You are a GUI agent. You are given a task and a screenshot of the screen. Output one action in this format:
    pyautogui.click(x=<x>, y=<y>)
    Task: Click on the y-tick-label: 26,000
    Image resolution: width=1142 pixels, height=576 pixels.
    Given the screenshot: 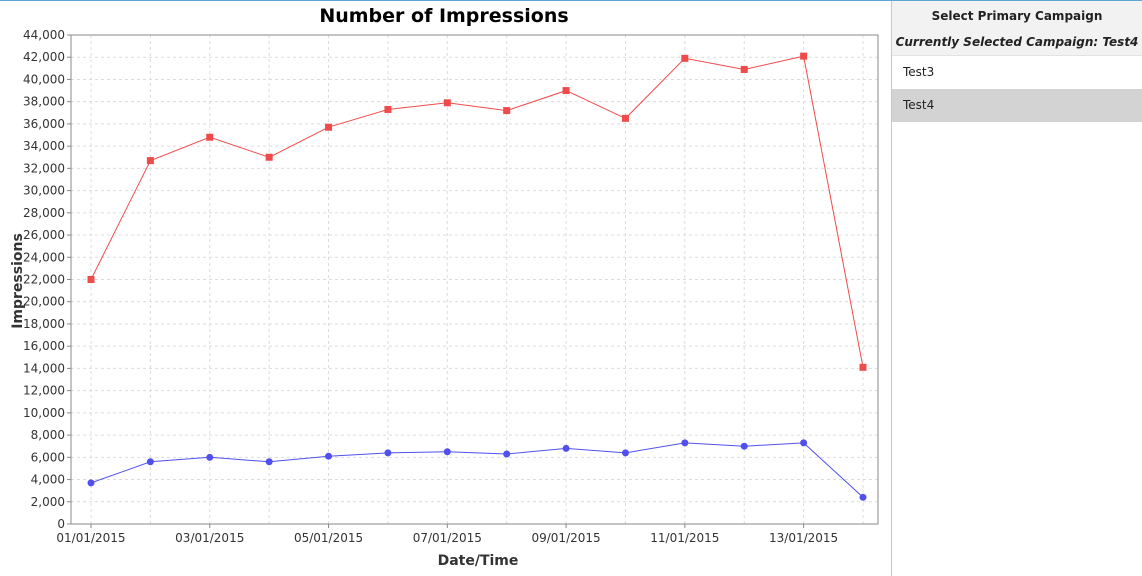 What is the action you would take?
    pyautogui.click(x=44, y=235)
    